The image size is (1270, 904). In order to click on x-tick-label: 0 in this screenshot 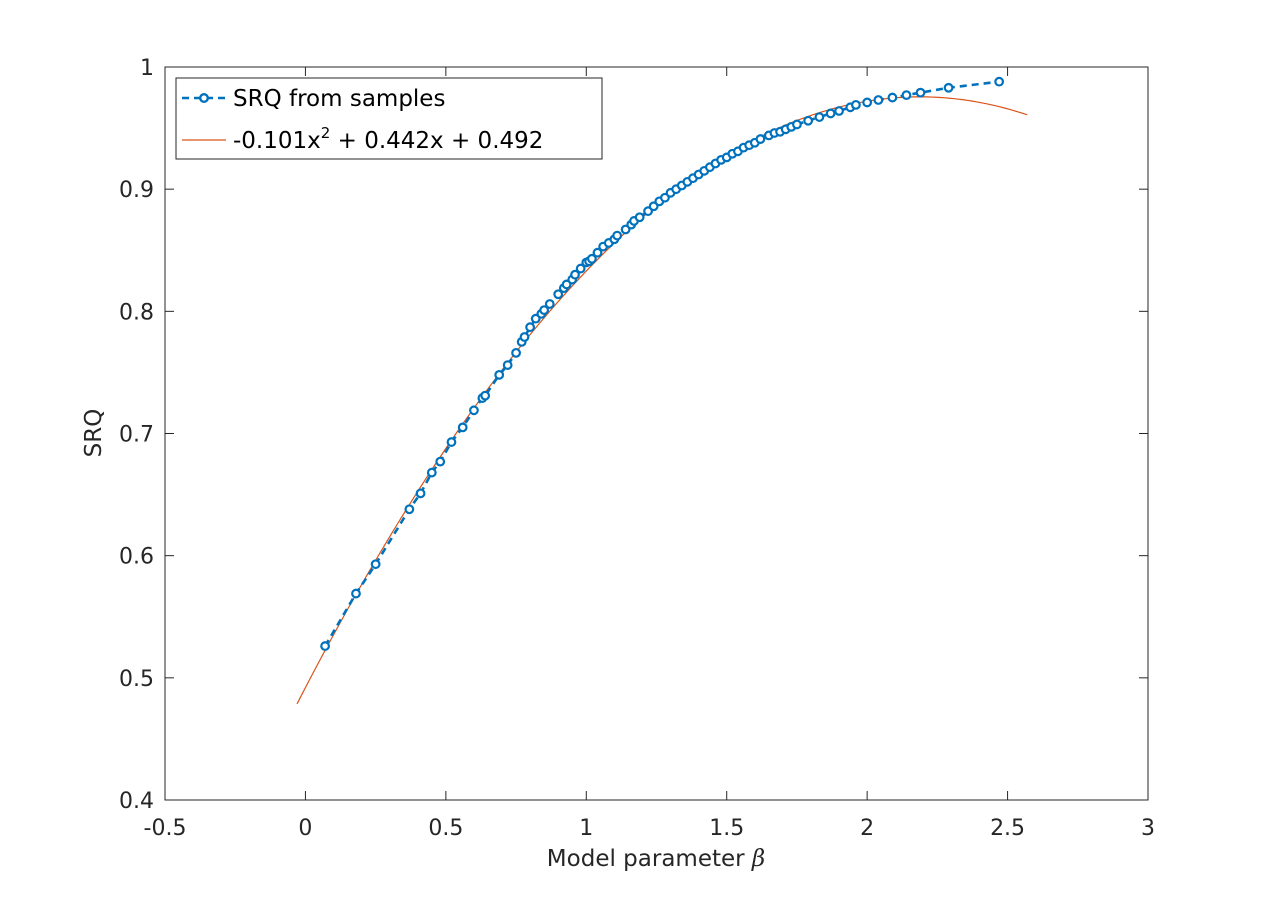, I will do `click(305, 828)`.